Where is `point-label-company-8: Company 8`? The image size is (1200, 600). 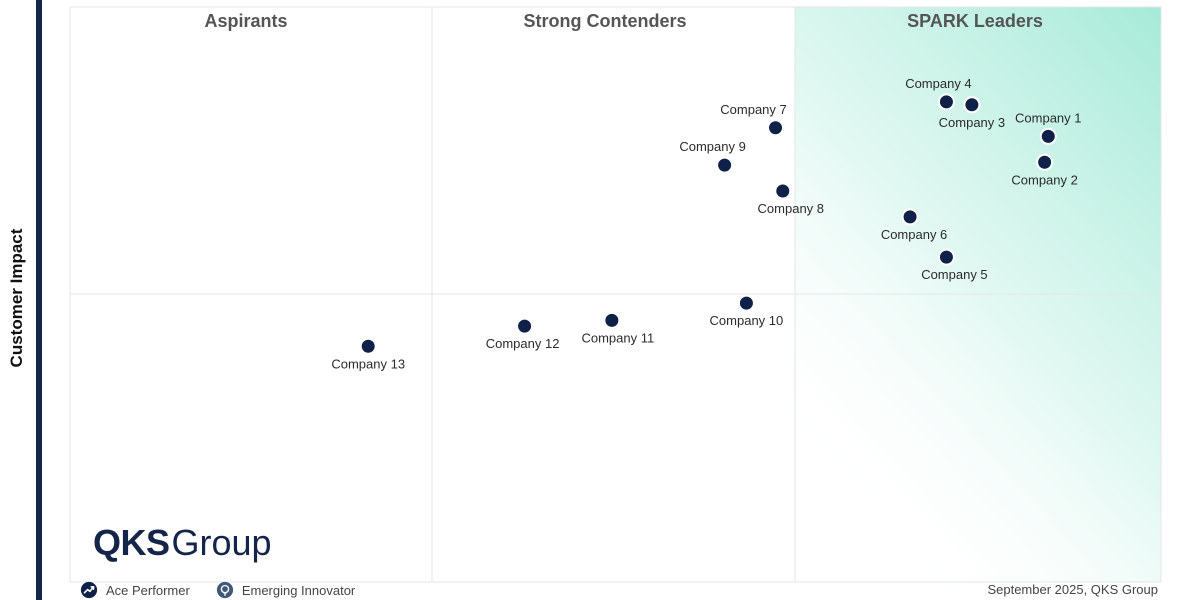
point-label-company-8: Company 8 is located at coordinates (791, 208).